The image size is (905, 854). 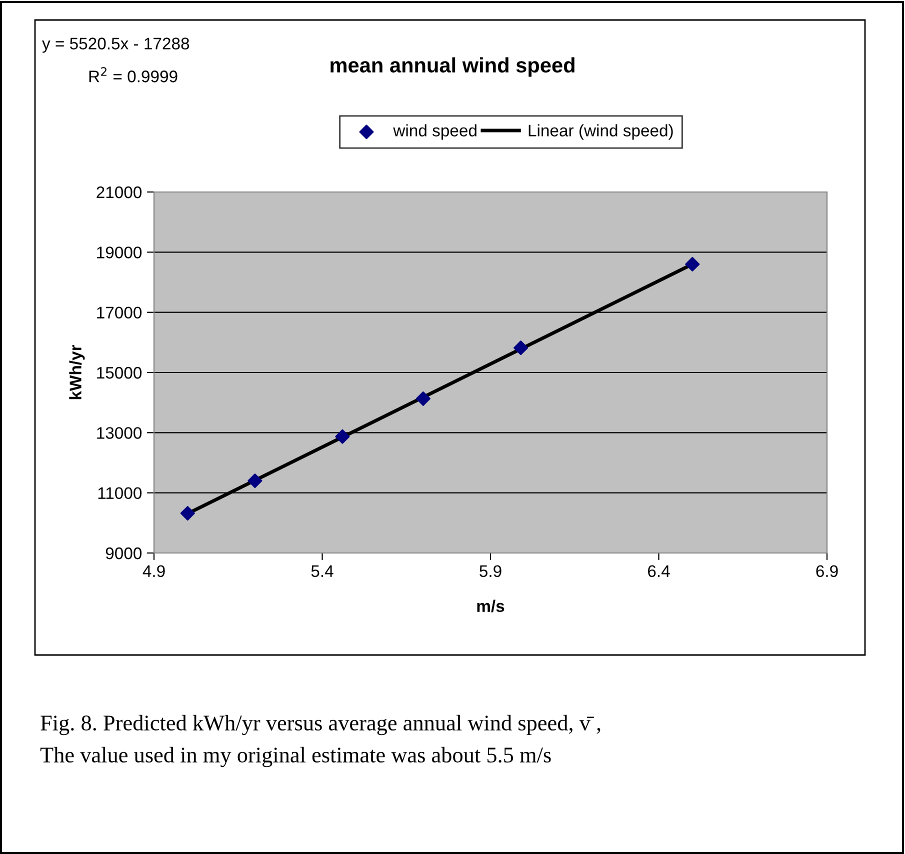 What do you see at coordinates (434, 132) in the screenshot?
I see `legend-label: wind speed` at bounding box center [434, 132].